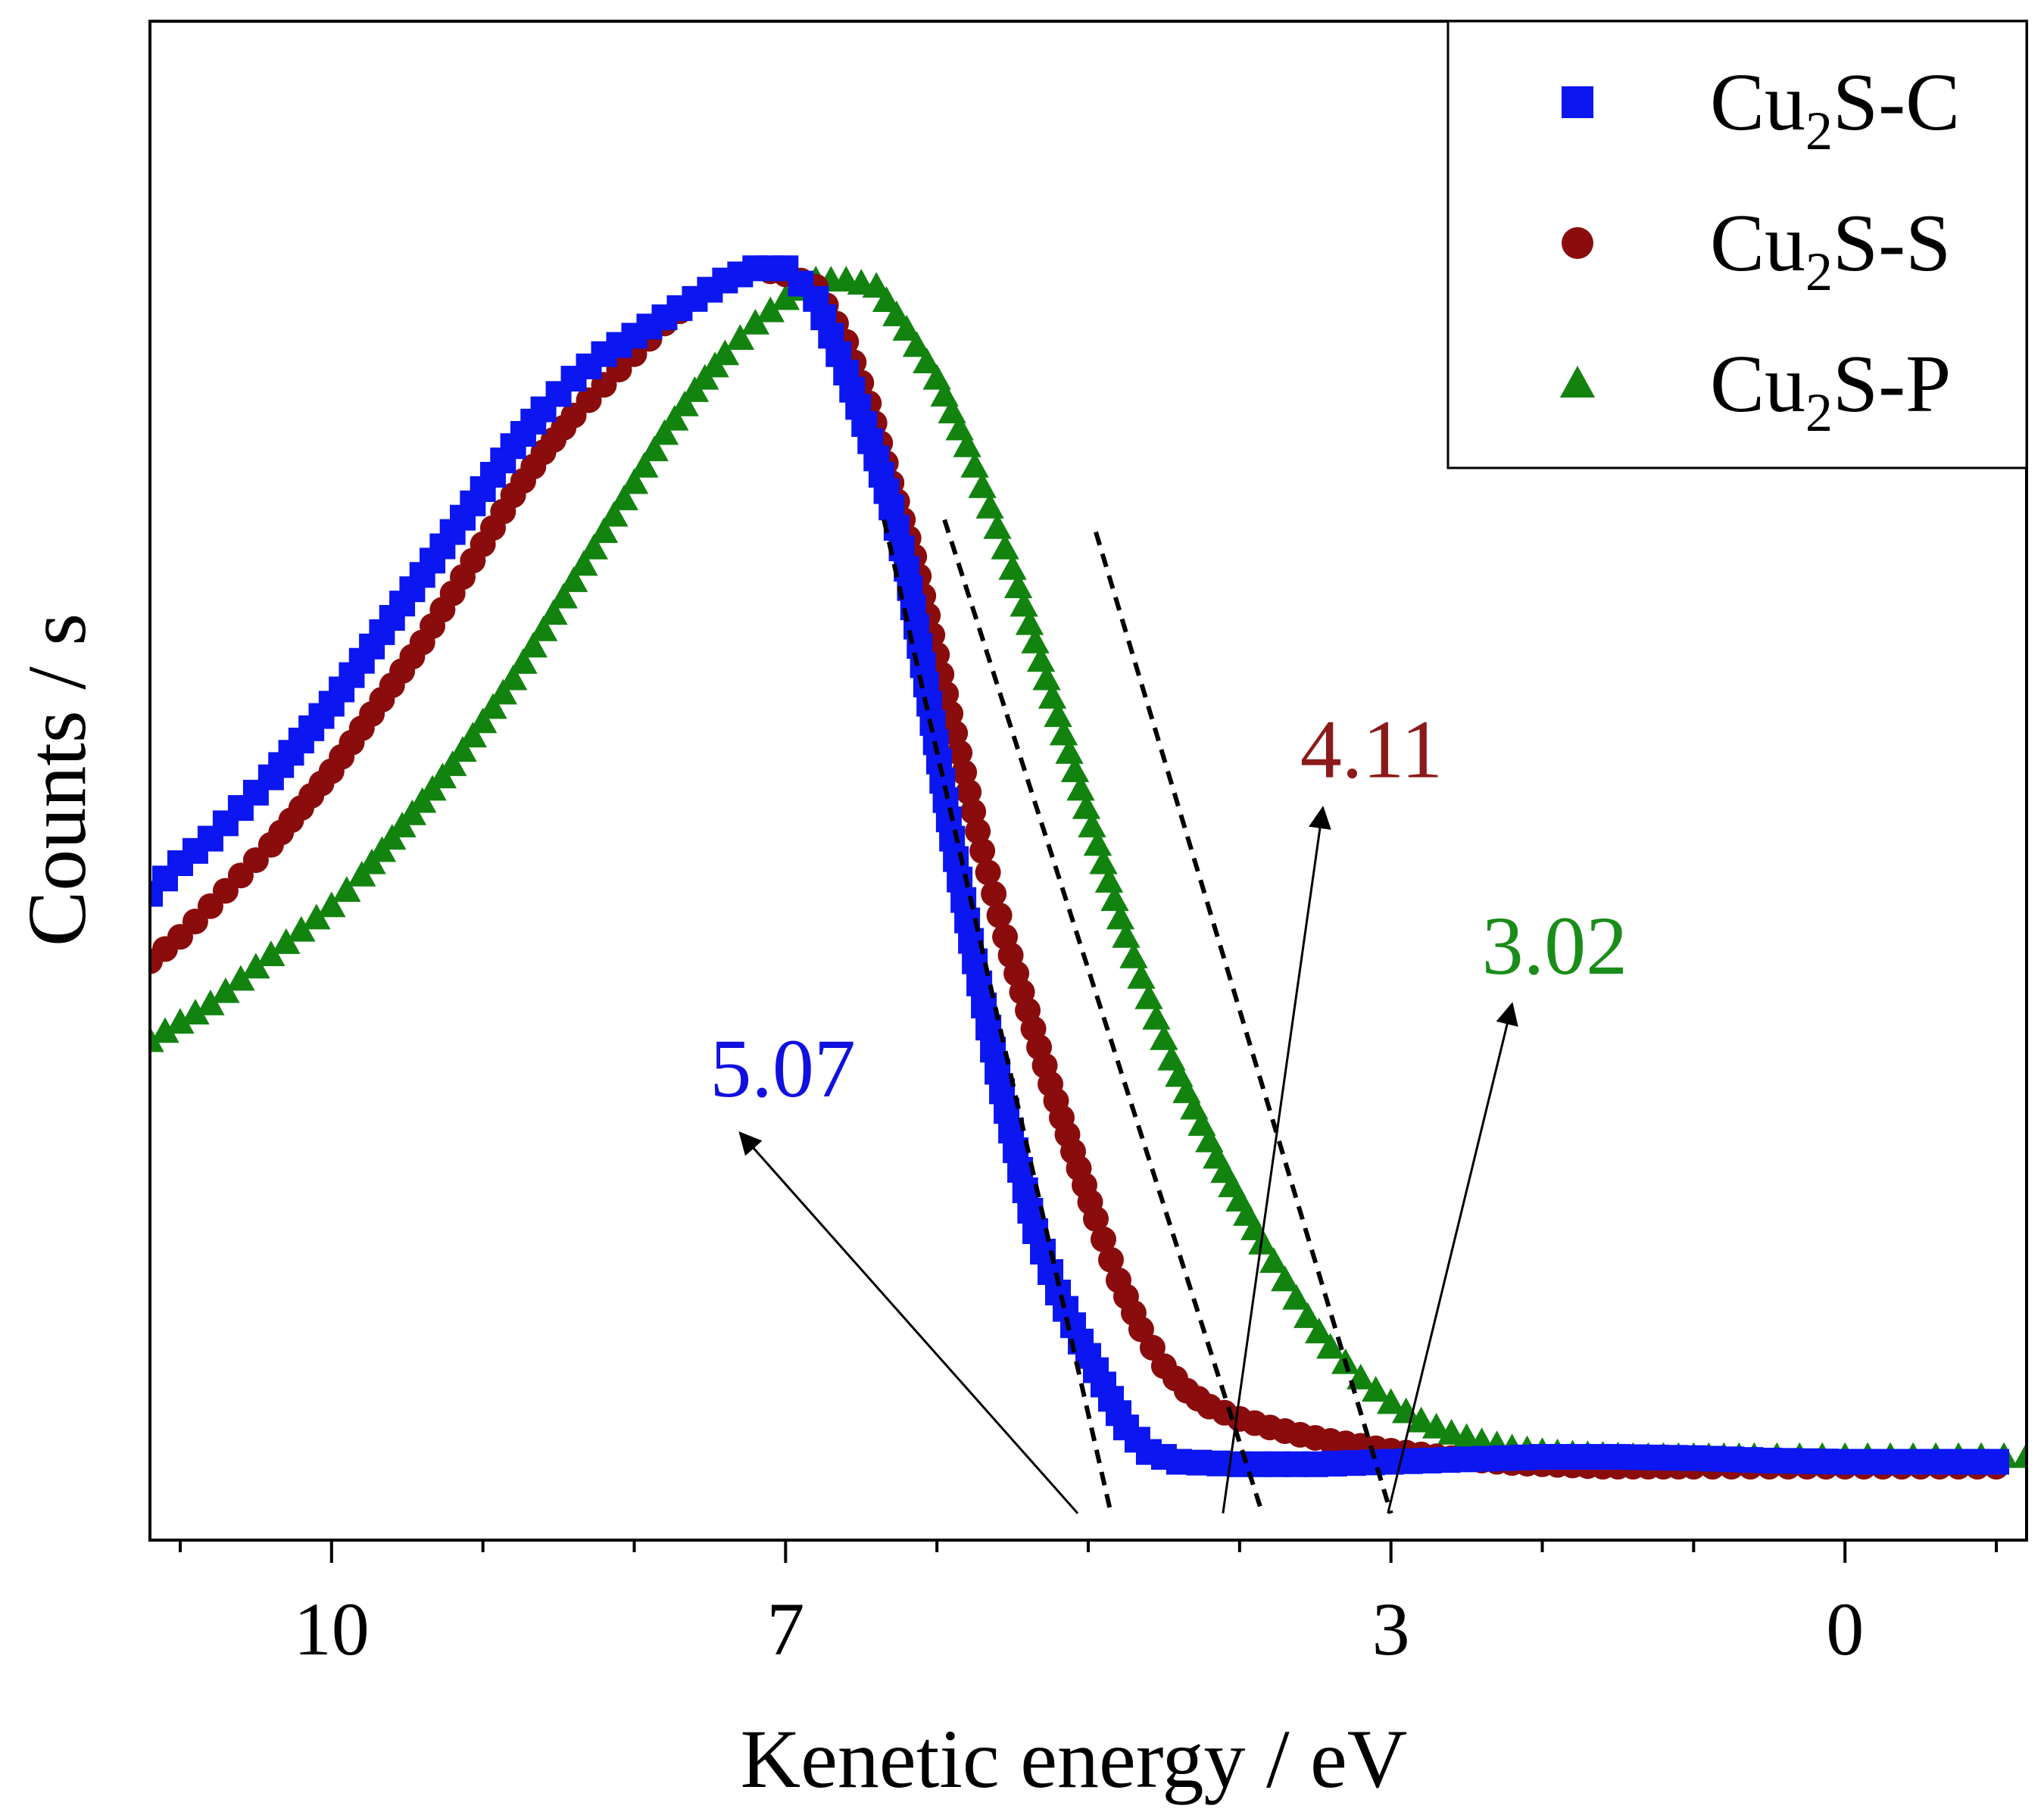 Image resolution: width=2044 pixels, height=1818 pixels. I want to click on annotation-label: 4.11, so click(1371, 750).